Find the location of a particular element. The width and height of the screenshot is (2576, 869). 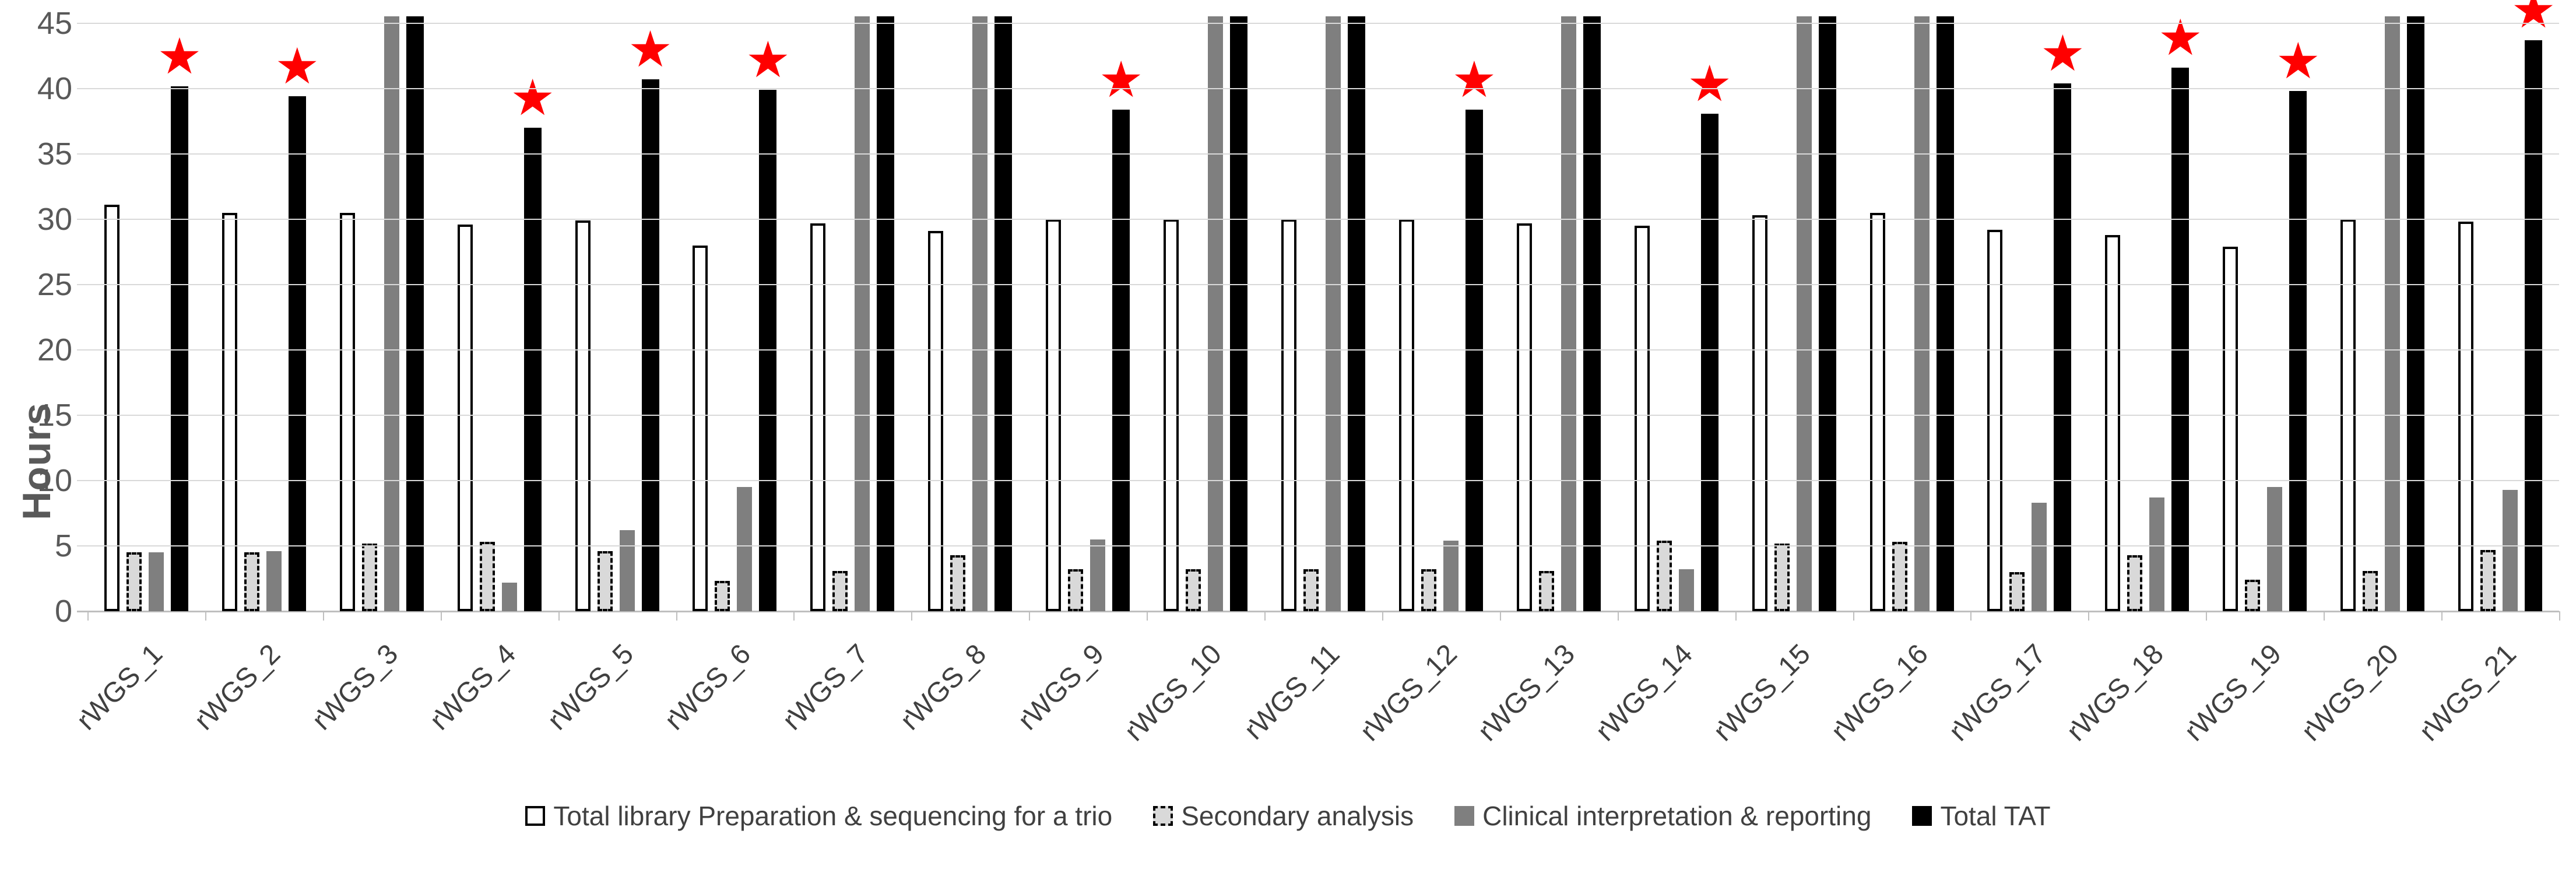

y-tick-label: 0 is located at coordinates (63, 611).